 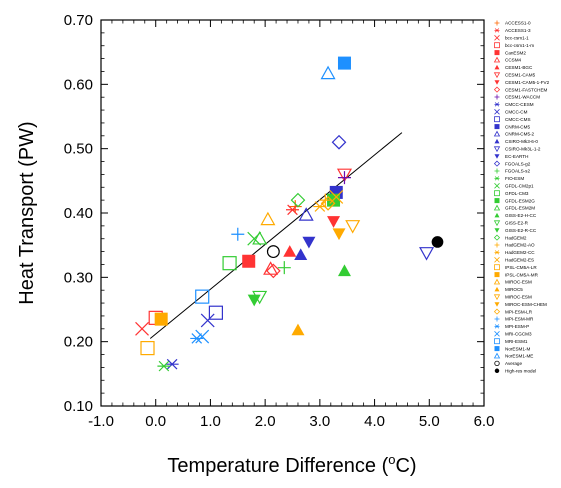 I want to click on x-axis-title: Temperature Difference (oC), so click(x=291, y=464).